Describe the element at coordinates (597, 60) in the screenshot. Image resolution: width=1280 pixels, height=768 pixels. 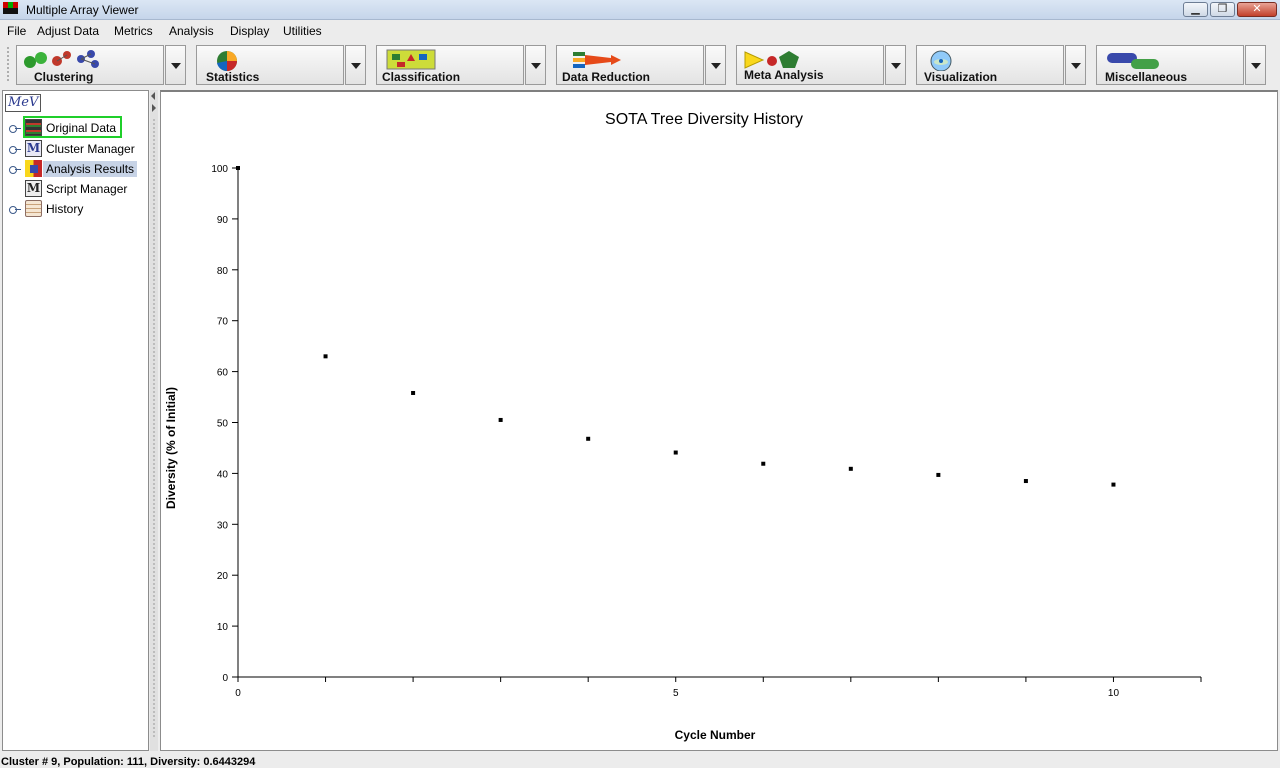
I see `data-reduction-icon` at that location.